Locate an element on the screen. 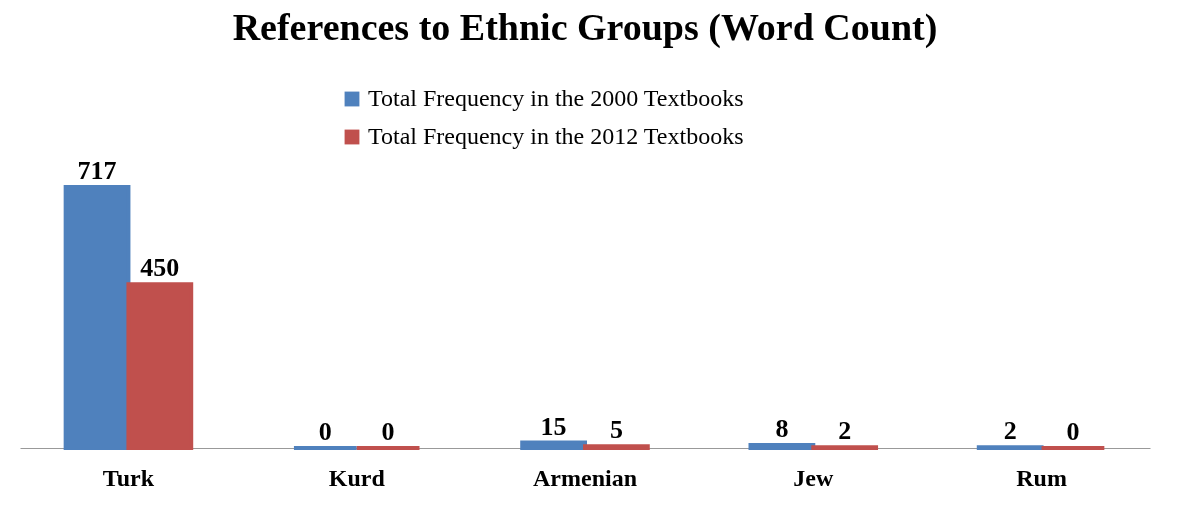 This screenshot has height=512, width=1189. x-tick-label: Kurd is located at coordinates (357, 477).